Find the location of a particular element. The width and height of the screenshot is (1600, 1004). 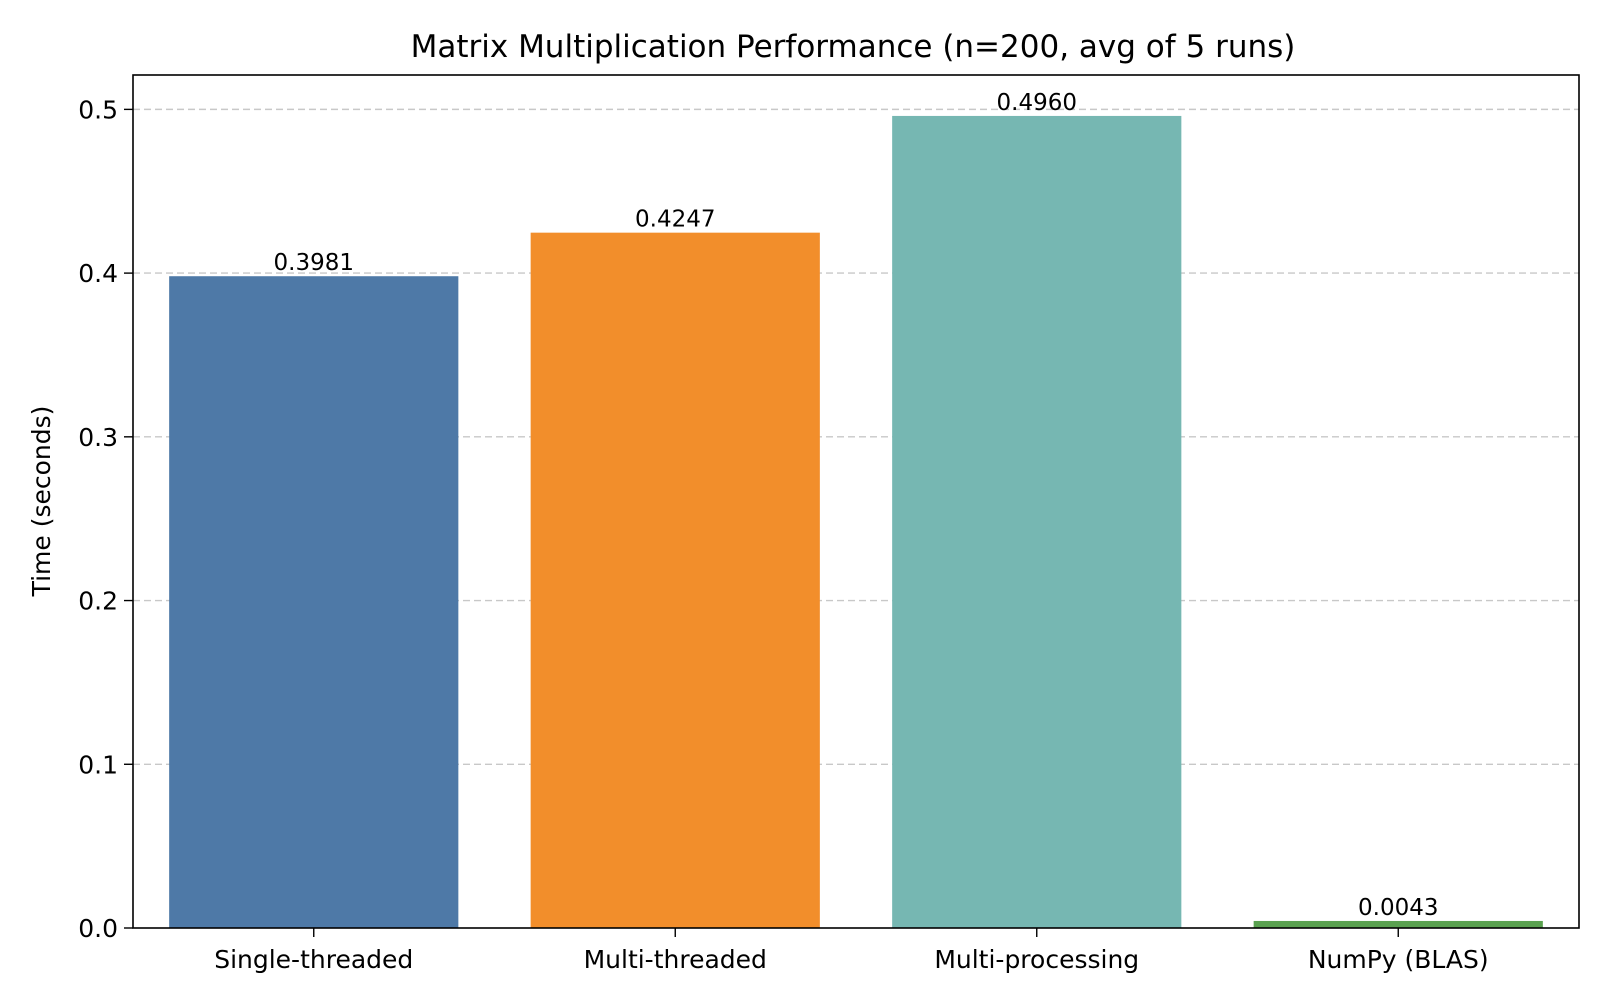

y-tick-label: 0.2 is located at coordinates (98, 601).